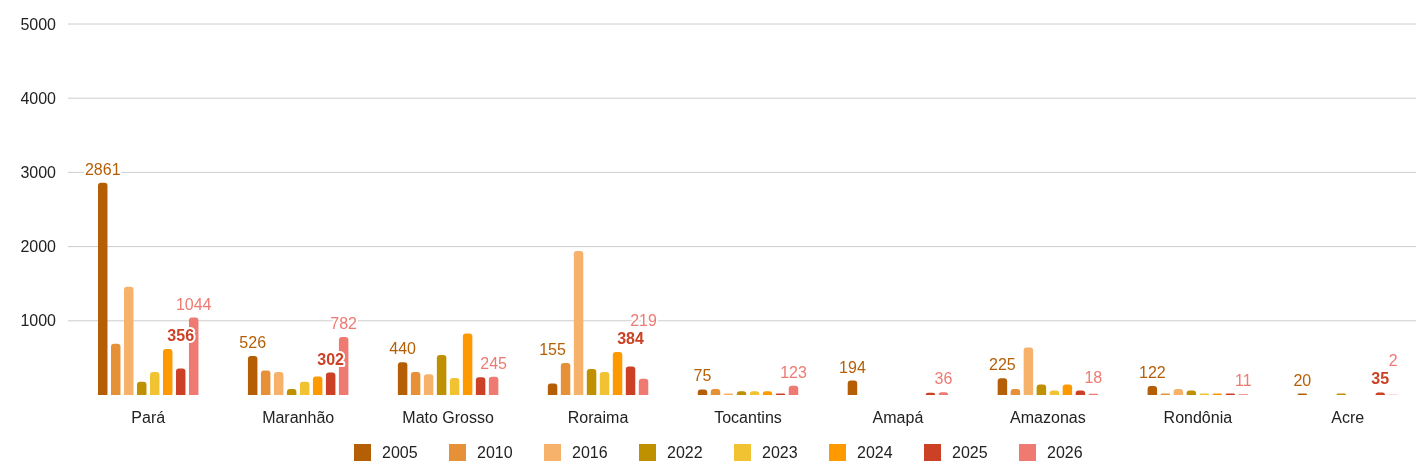 This screenshot has height=473, width=1424. What do you see at coordinates (38, 24) in the screenshot?
I see `y-tick-label: 5000` at bounding box center [38, 24].